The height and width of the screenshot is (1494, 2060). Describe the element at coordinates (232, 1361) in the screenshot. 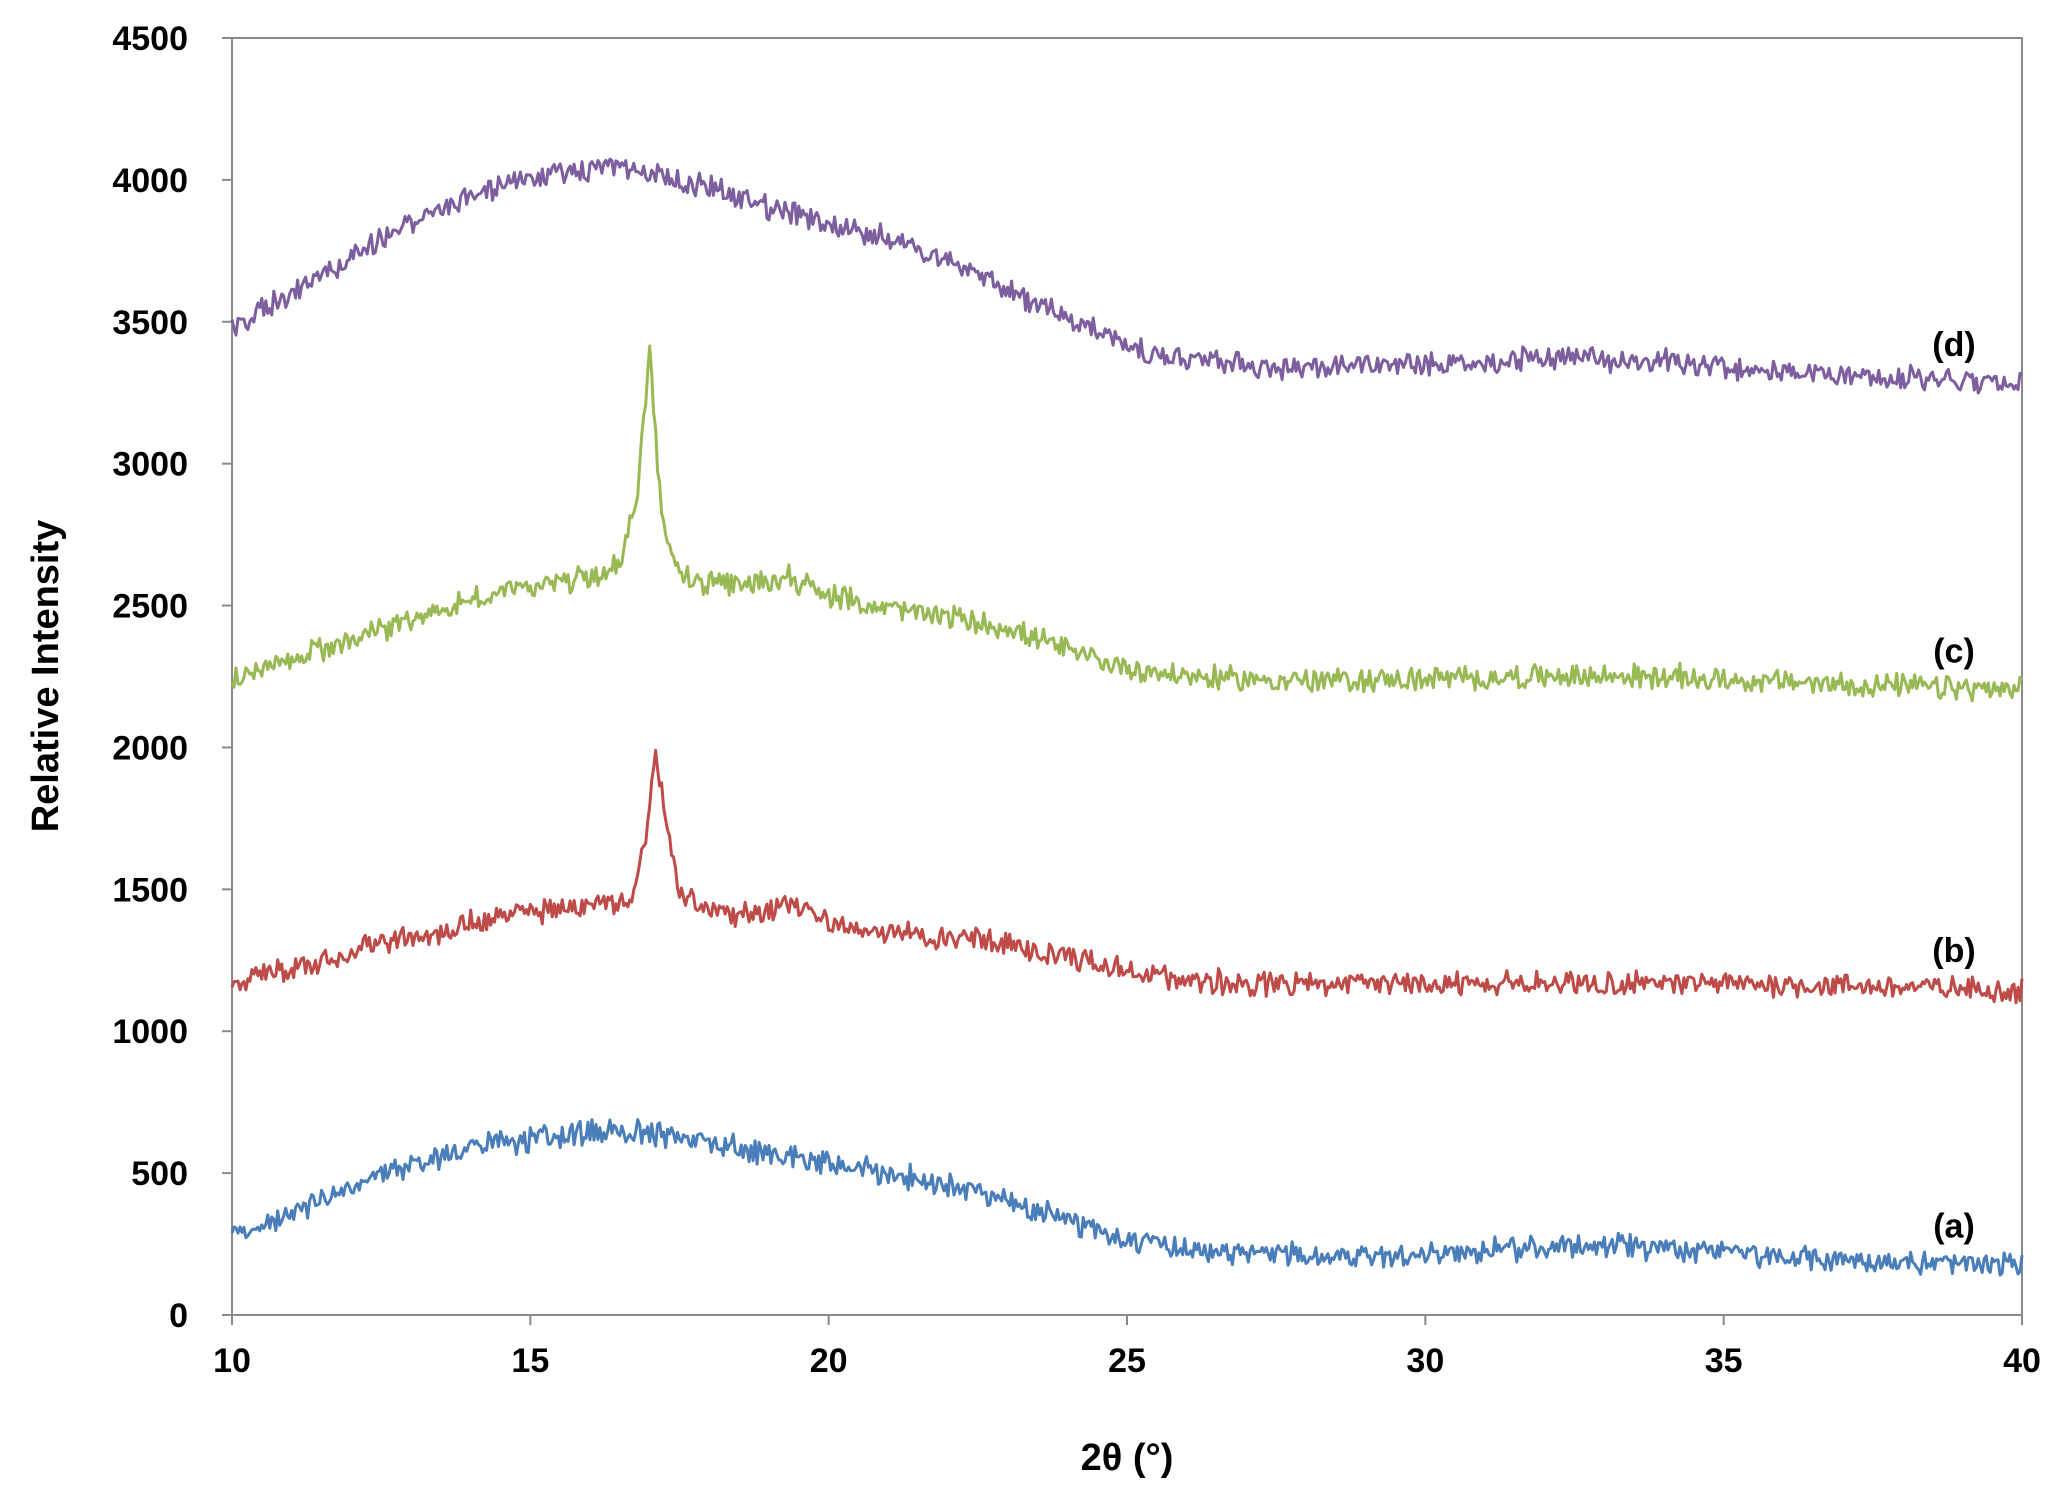

I see `x-tick-label: 10` at that location.